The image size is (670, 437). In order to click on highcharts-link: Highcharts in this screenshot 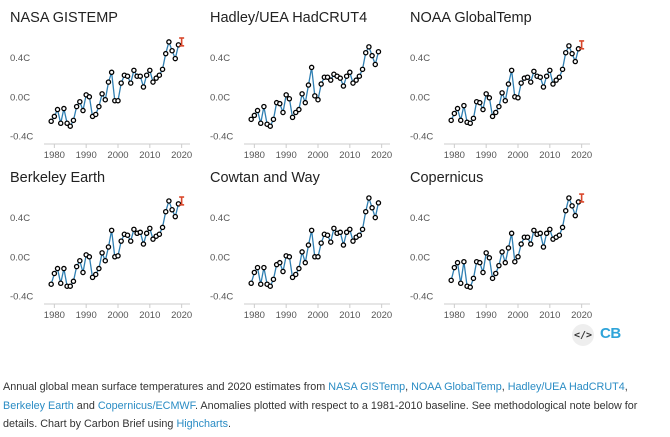, I will do `click(202, 424)`.